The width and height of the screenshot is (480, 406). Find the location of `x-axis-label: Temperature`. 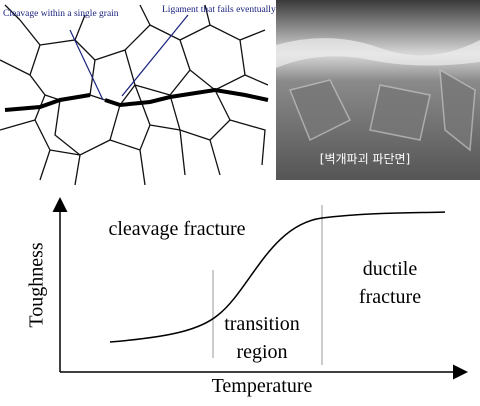

x-axis-label: Temperature is located at coordinates (262, 386).